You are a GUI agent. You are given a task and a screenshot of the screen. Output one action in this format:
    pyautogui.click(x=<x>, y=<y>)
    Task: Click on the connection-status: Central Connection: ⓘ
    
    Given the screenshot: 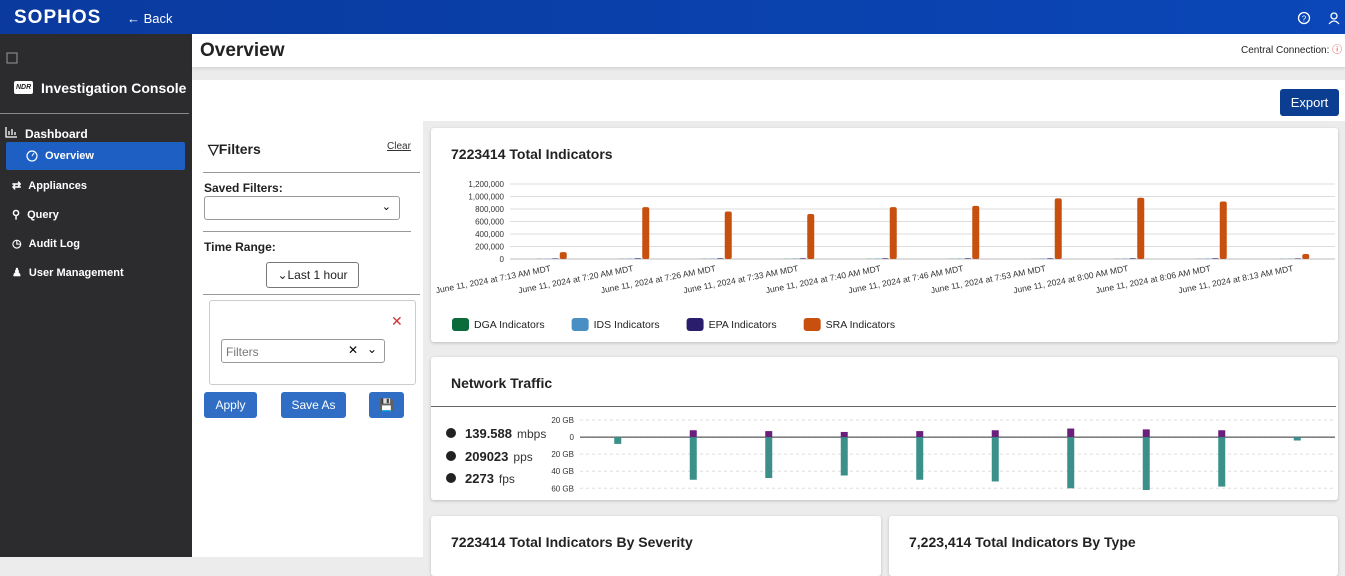 What is the action you would take?
    pyautogui.click(x=1291, y=48)
    